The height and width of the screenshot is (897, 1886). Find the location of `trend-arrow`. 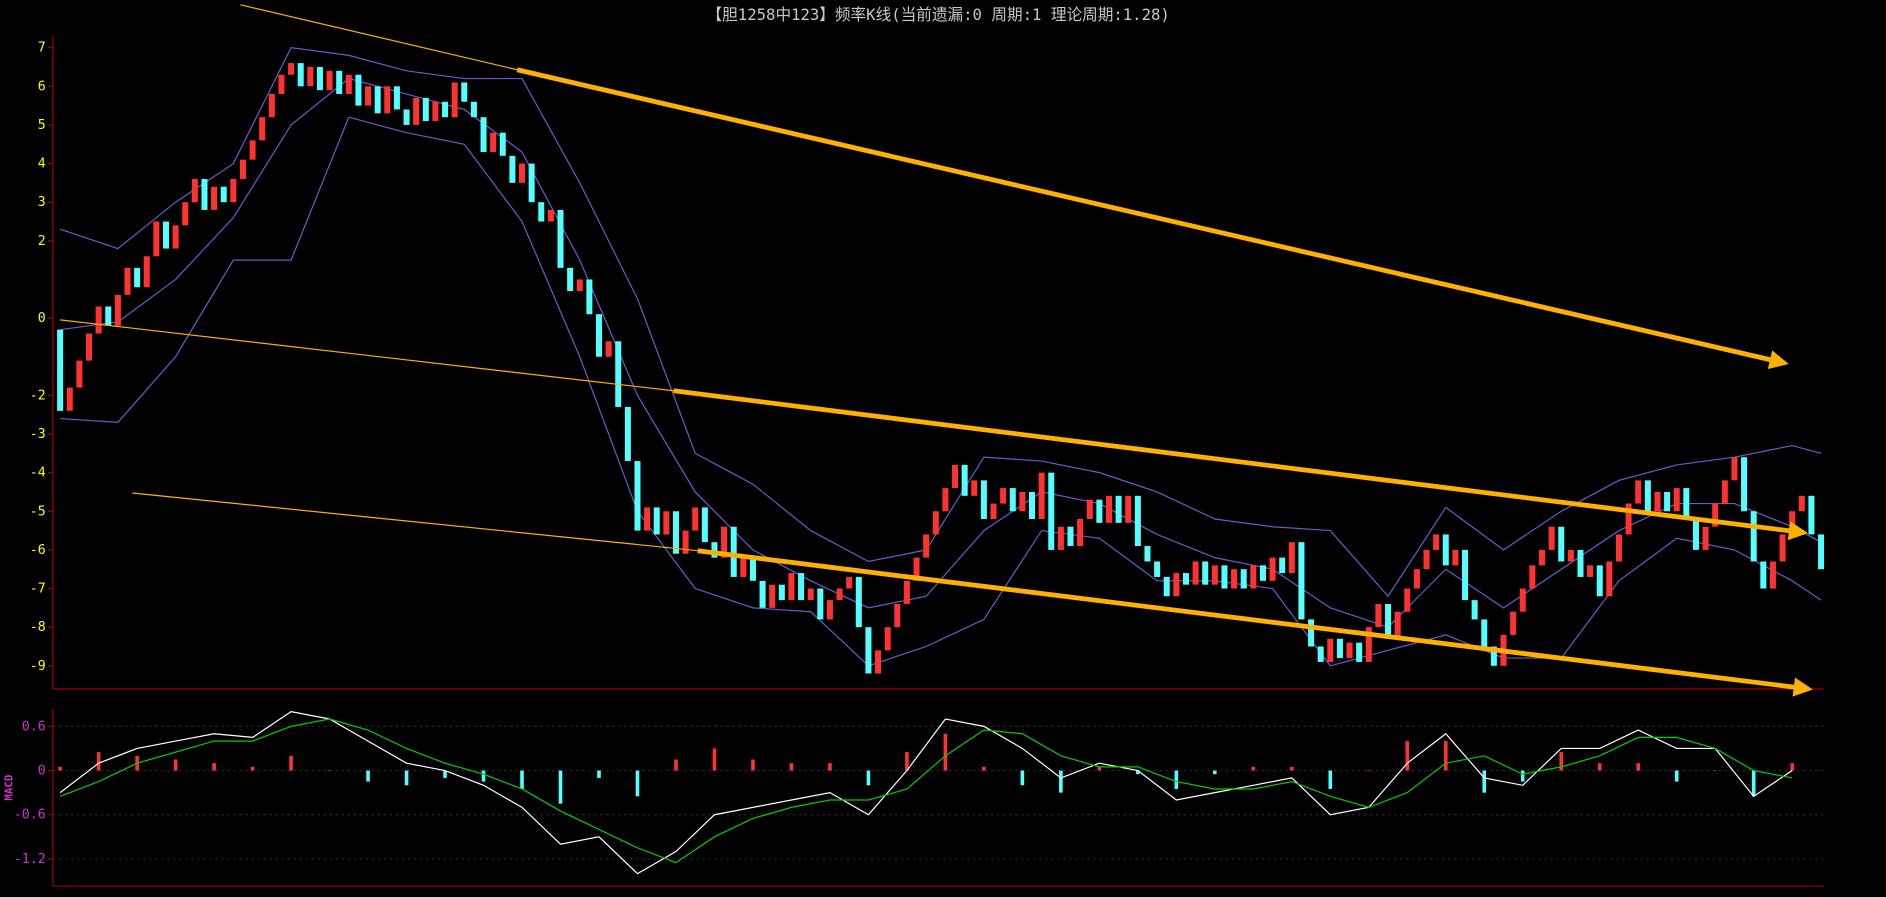

trend-arrow is located at coordinates (1241, 464).